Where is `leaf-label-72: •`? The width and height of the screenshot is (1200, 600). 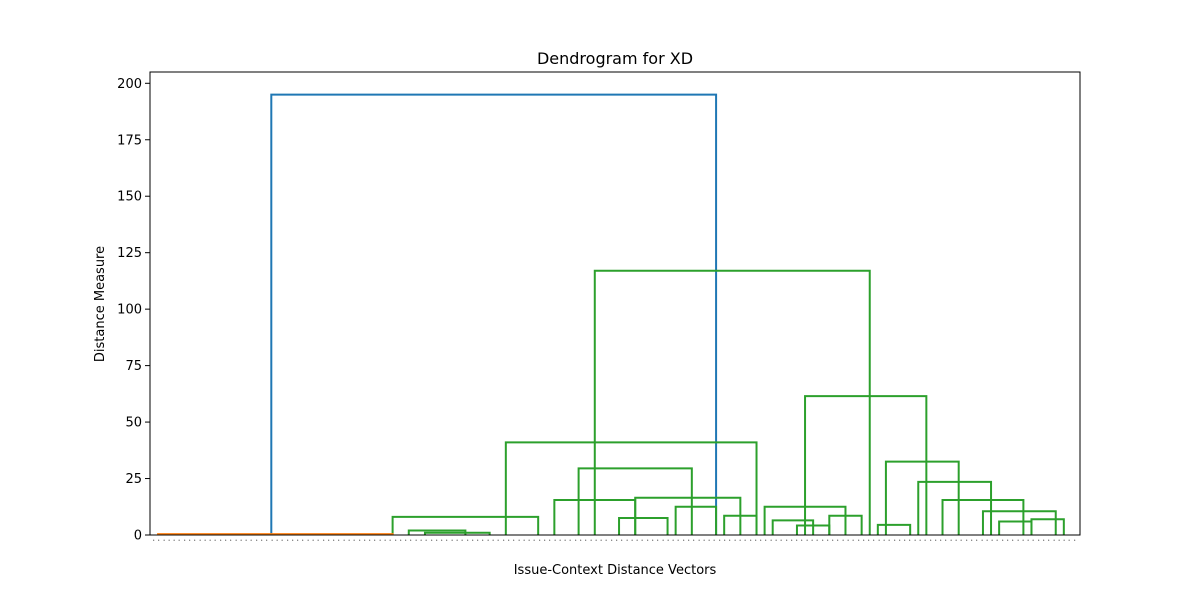
leaf-label-72: • is located at coordinates (523, 540).